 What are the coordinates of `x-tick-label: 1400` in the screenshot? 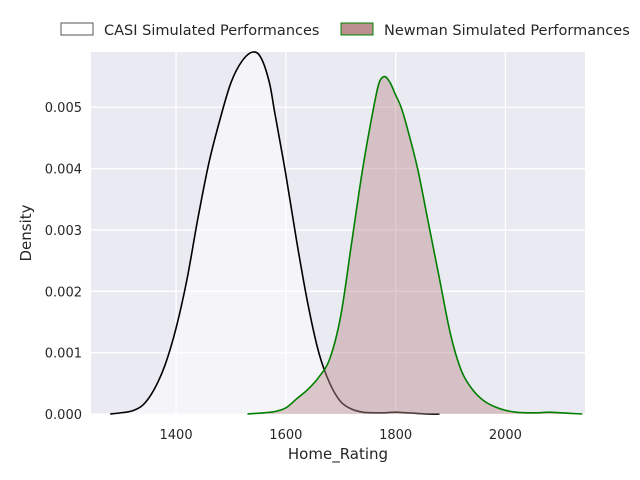 It's located at (176, 435).